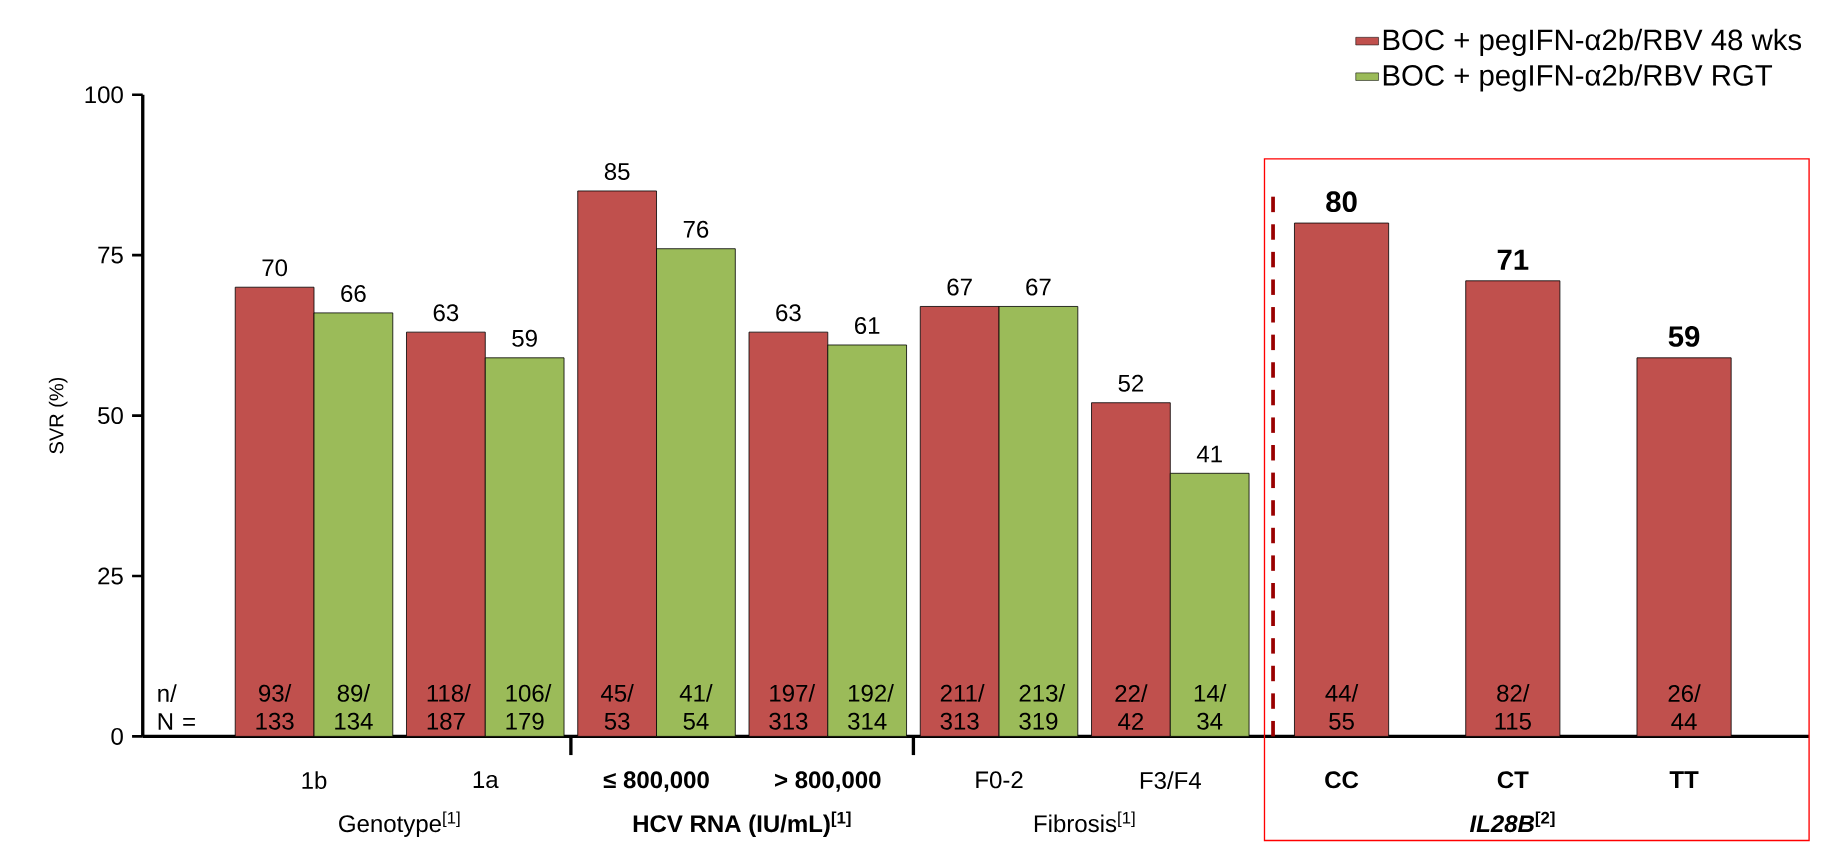 The height and width of the screenshot is (843, 1841). I want to click on annotation: 14/ 34, so click(1210, 707).